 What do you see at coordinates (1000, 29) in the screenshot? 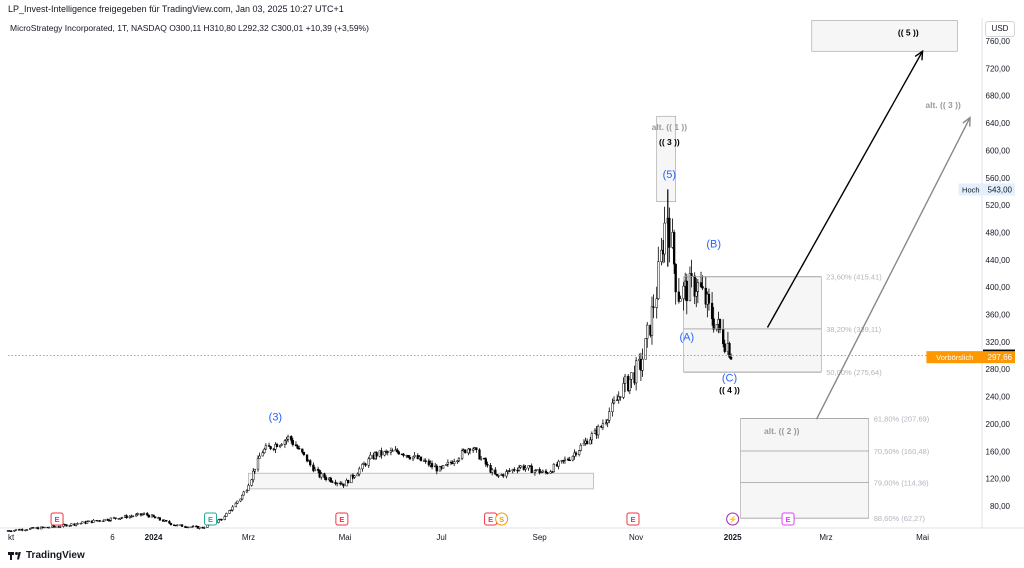
I see `currency-button: USD` at bounding box center [1000, 29].